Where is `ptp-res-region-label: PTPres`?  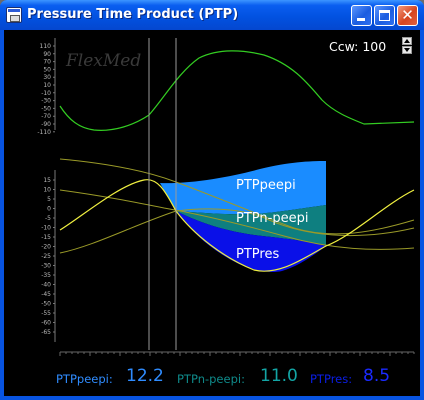 ptp-res-region-label: PTPres is located at coordinates (257, 254).